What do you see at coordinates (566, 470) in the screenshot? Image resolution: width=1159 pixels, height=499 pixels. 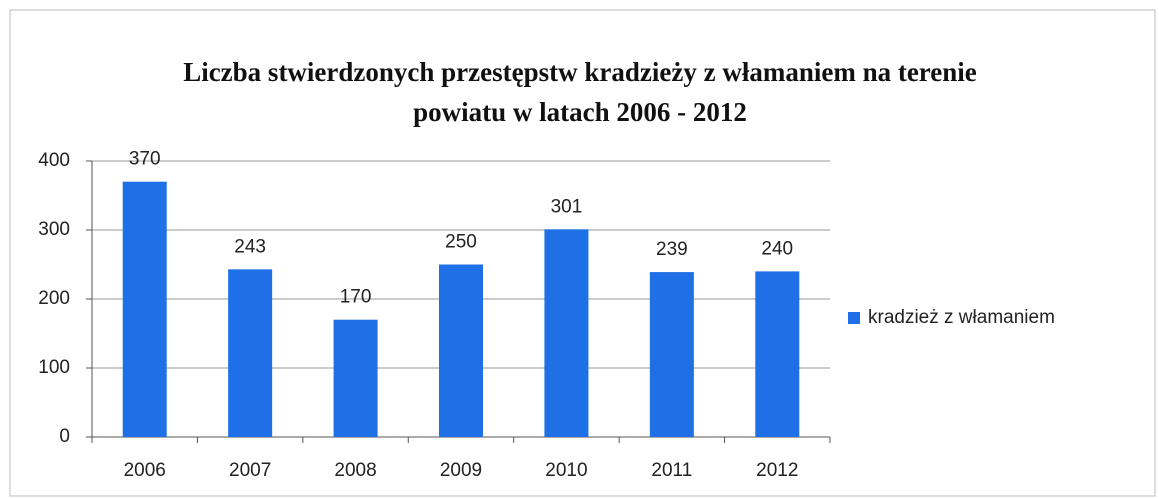 I see `x-tick-label: 2010` at bounding box center [566, 470].